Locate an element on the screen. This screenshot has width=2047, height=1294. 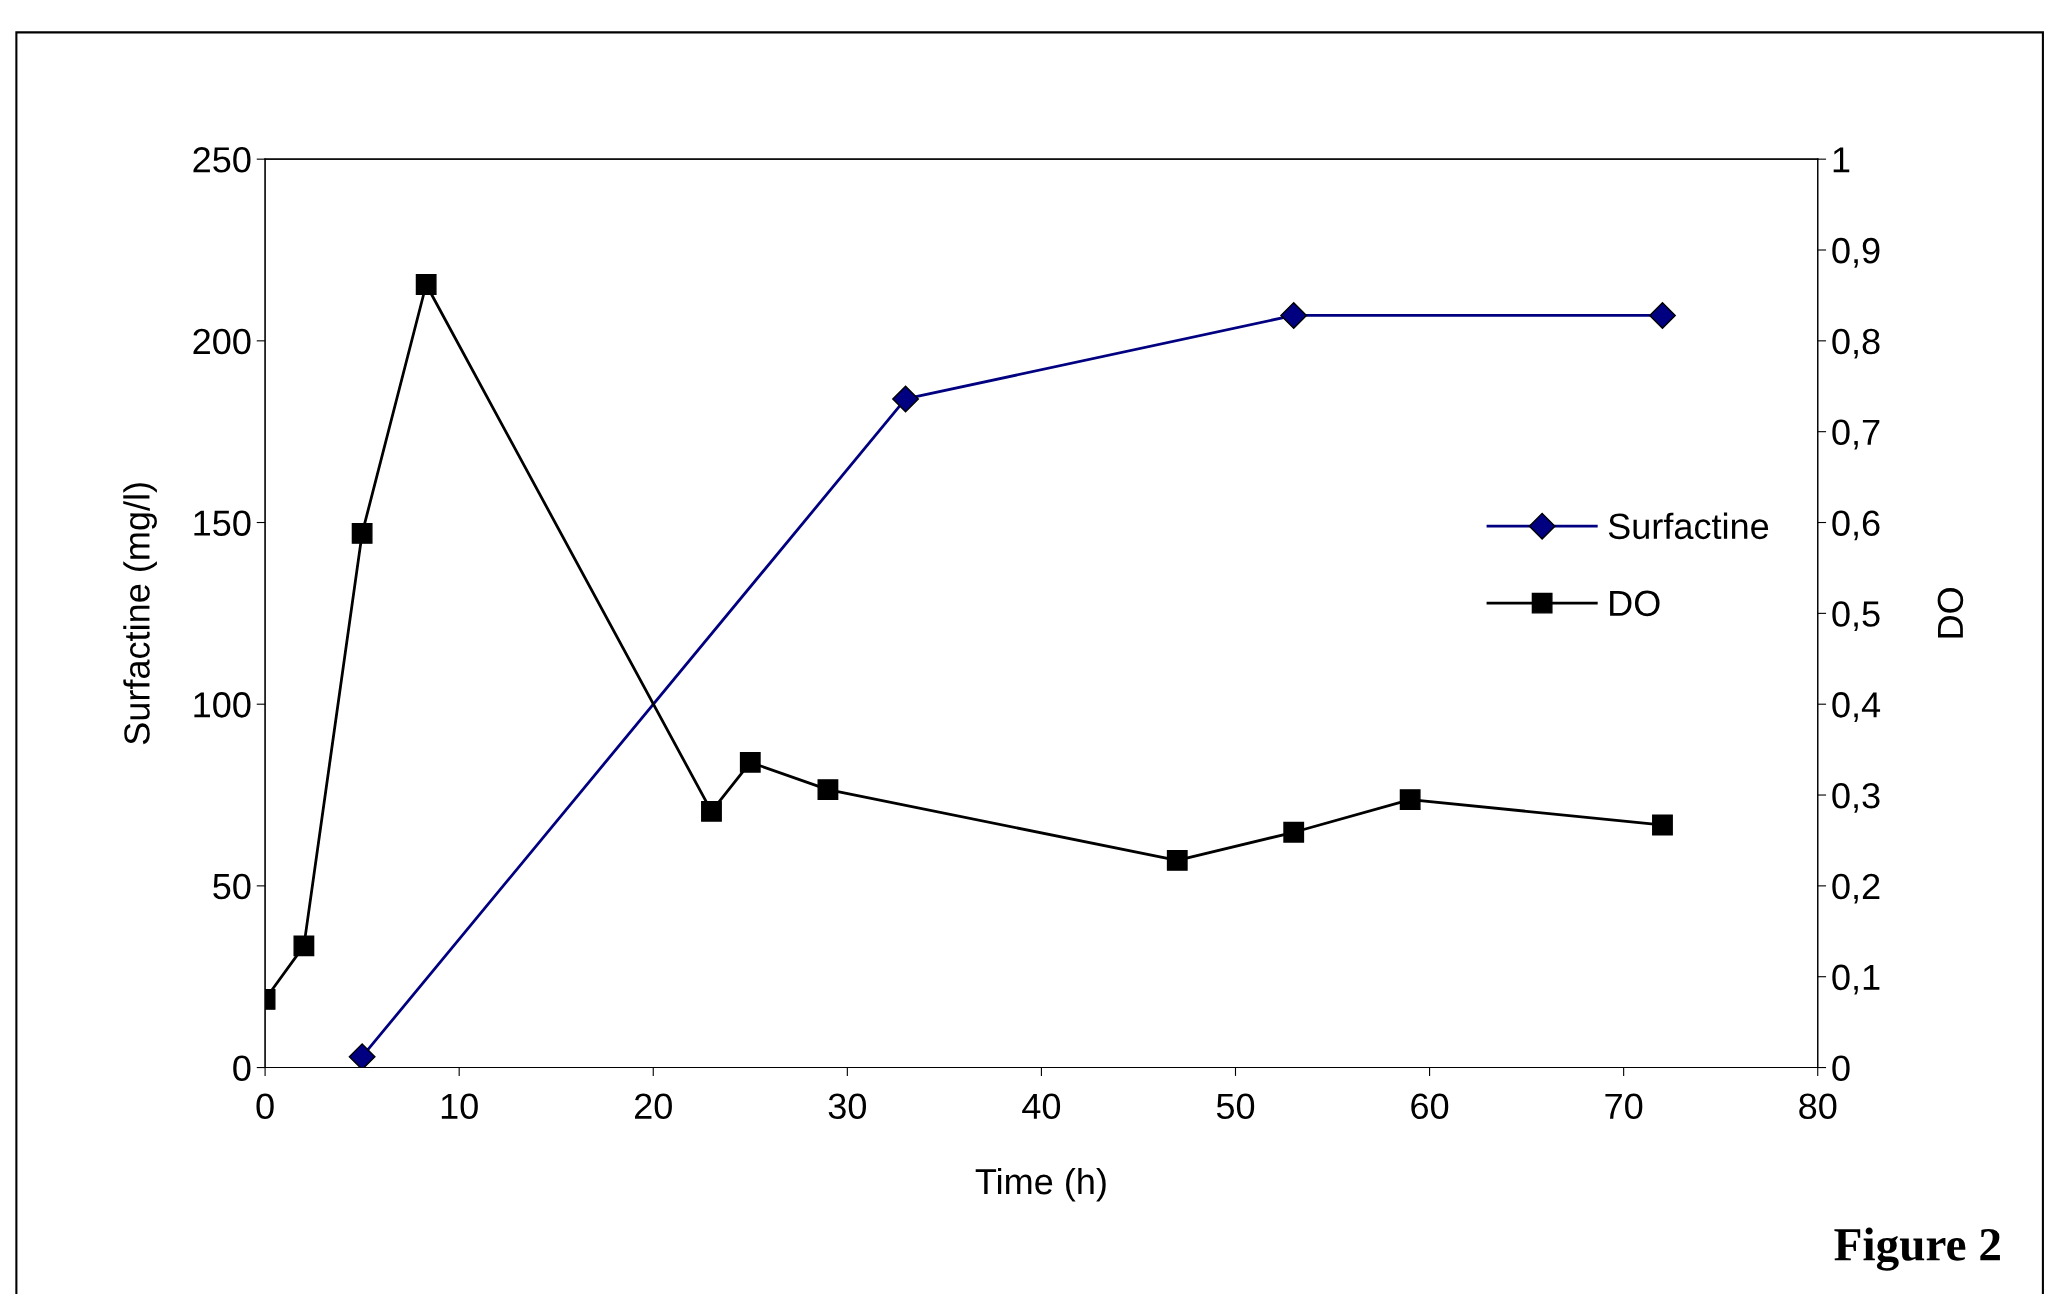
x-tick-label: 70 is located at coordinates (1624, 1106).